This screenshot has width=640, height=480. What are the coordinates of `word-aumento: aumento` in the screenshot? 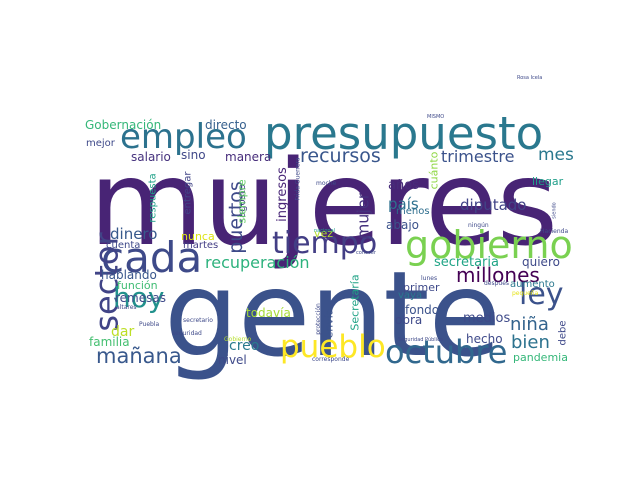 It's located at (532, 284).